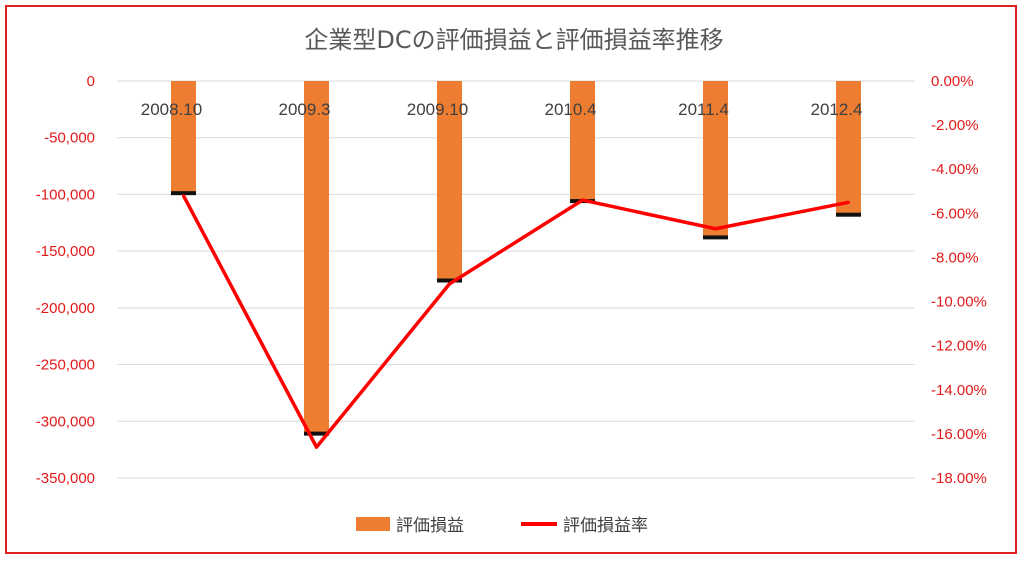  Describe the element at coordinates (65, 194) in the screenshot. I see `y-left-tick-label: -100,000` at that location.